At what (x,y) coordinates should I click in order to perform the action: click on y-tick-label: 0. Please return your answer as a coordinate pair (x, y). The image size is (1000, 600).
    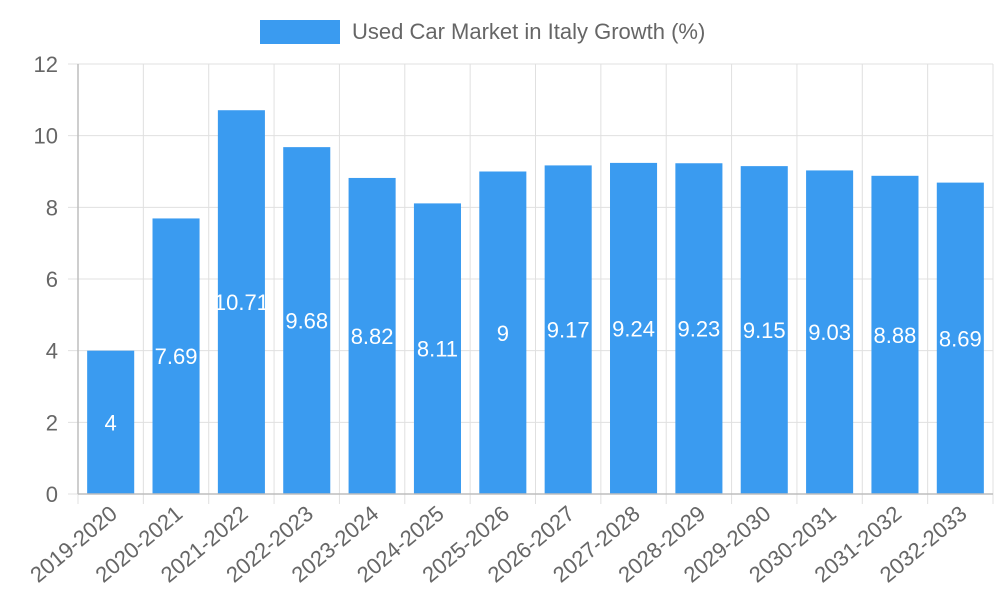
    Looking at the image, I should click on (52, 494).